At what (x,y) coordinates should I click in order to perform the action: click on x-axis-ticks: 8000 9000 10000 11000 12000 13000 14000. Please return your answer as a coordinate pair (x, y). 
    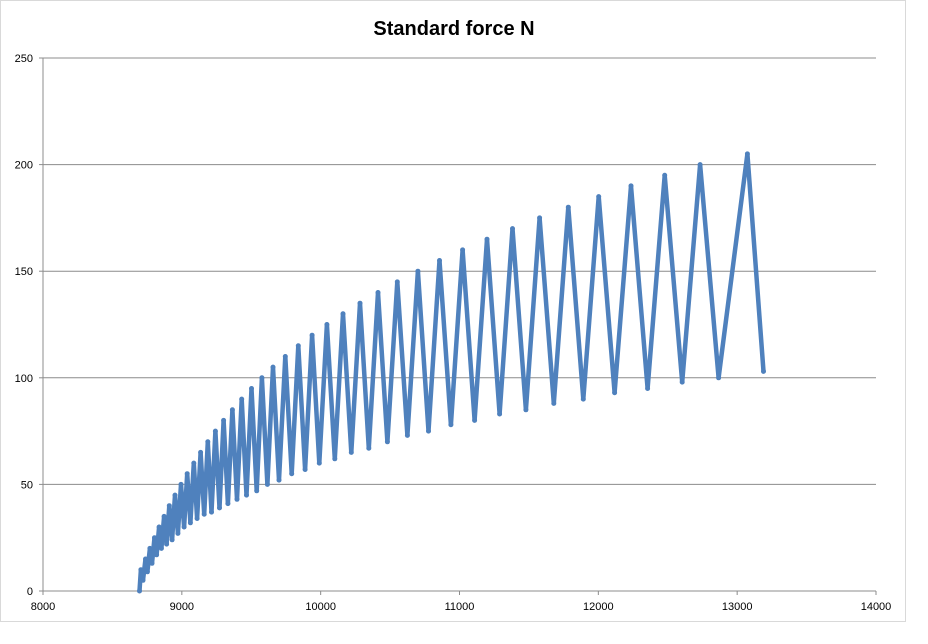
    Looking at the image, I should click on (461, 607).